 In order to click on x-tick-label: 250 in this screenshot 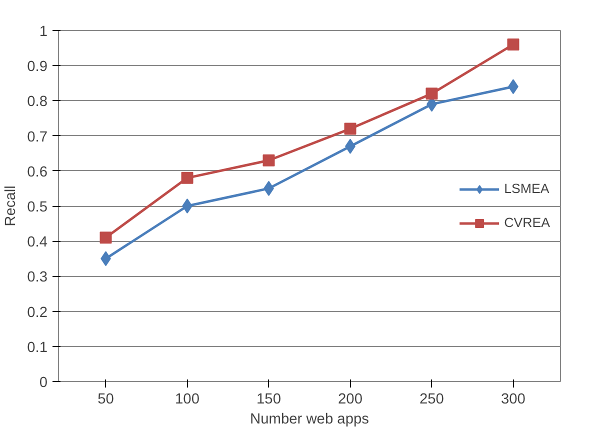, I will do `click(432, 400)`.